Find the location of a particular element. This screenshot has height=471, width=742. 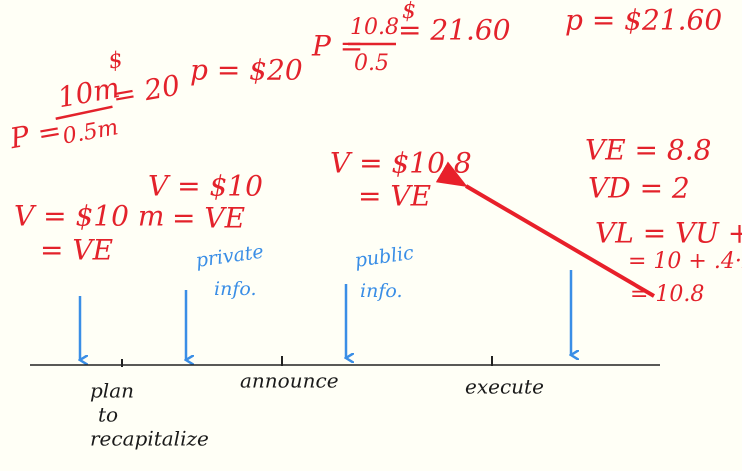

timeline-label: execute is located at coordinates (504, 387).